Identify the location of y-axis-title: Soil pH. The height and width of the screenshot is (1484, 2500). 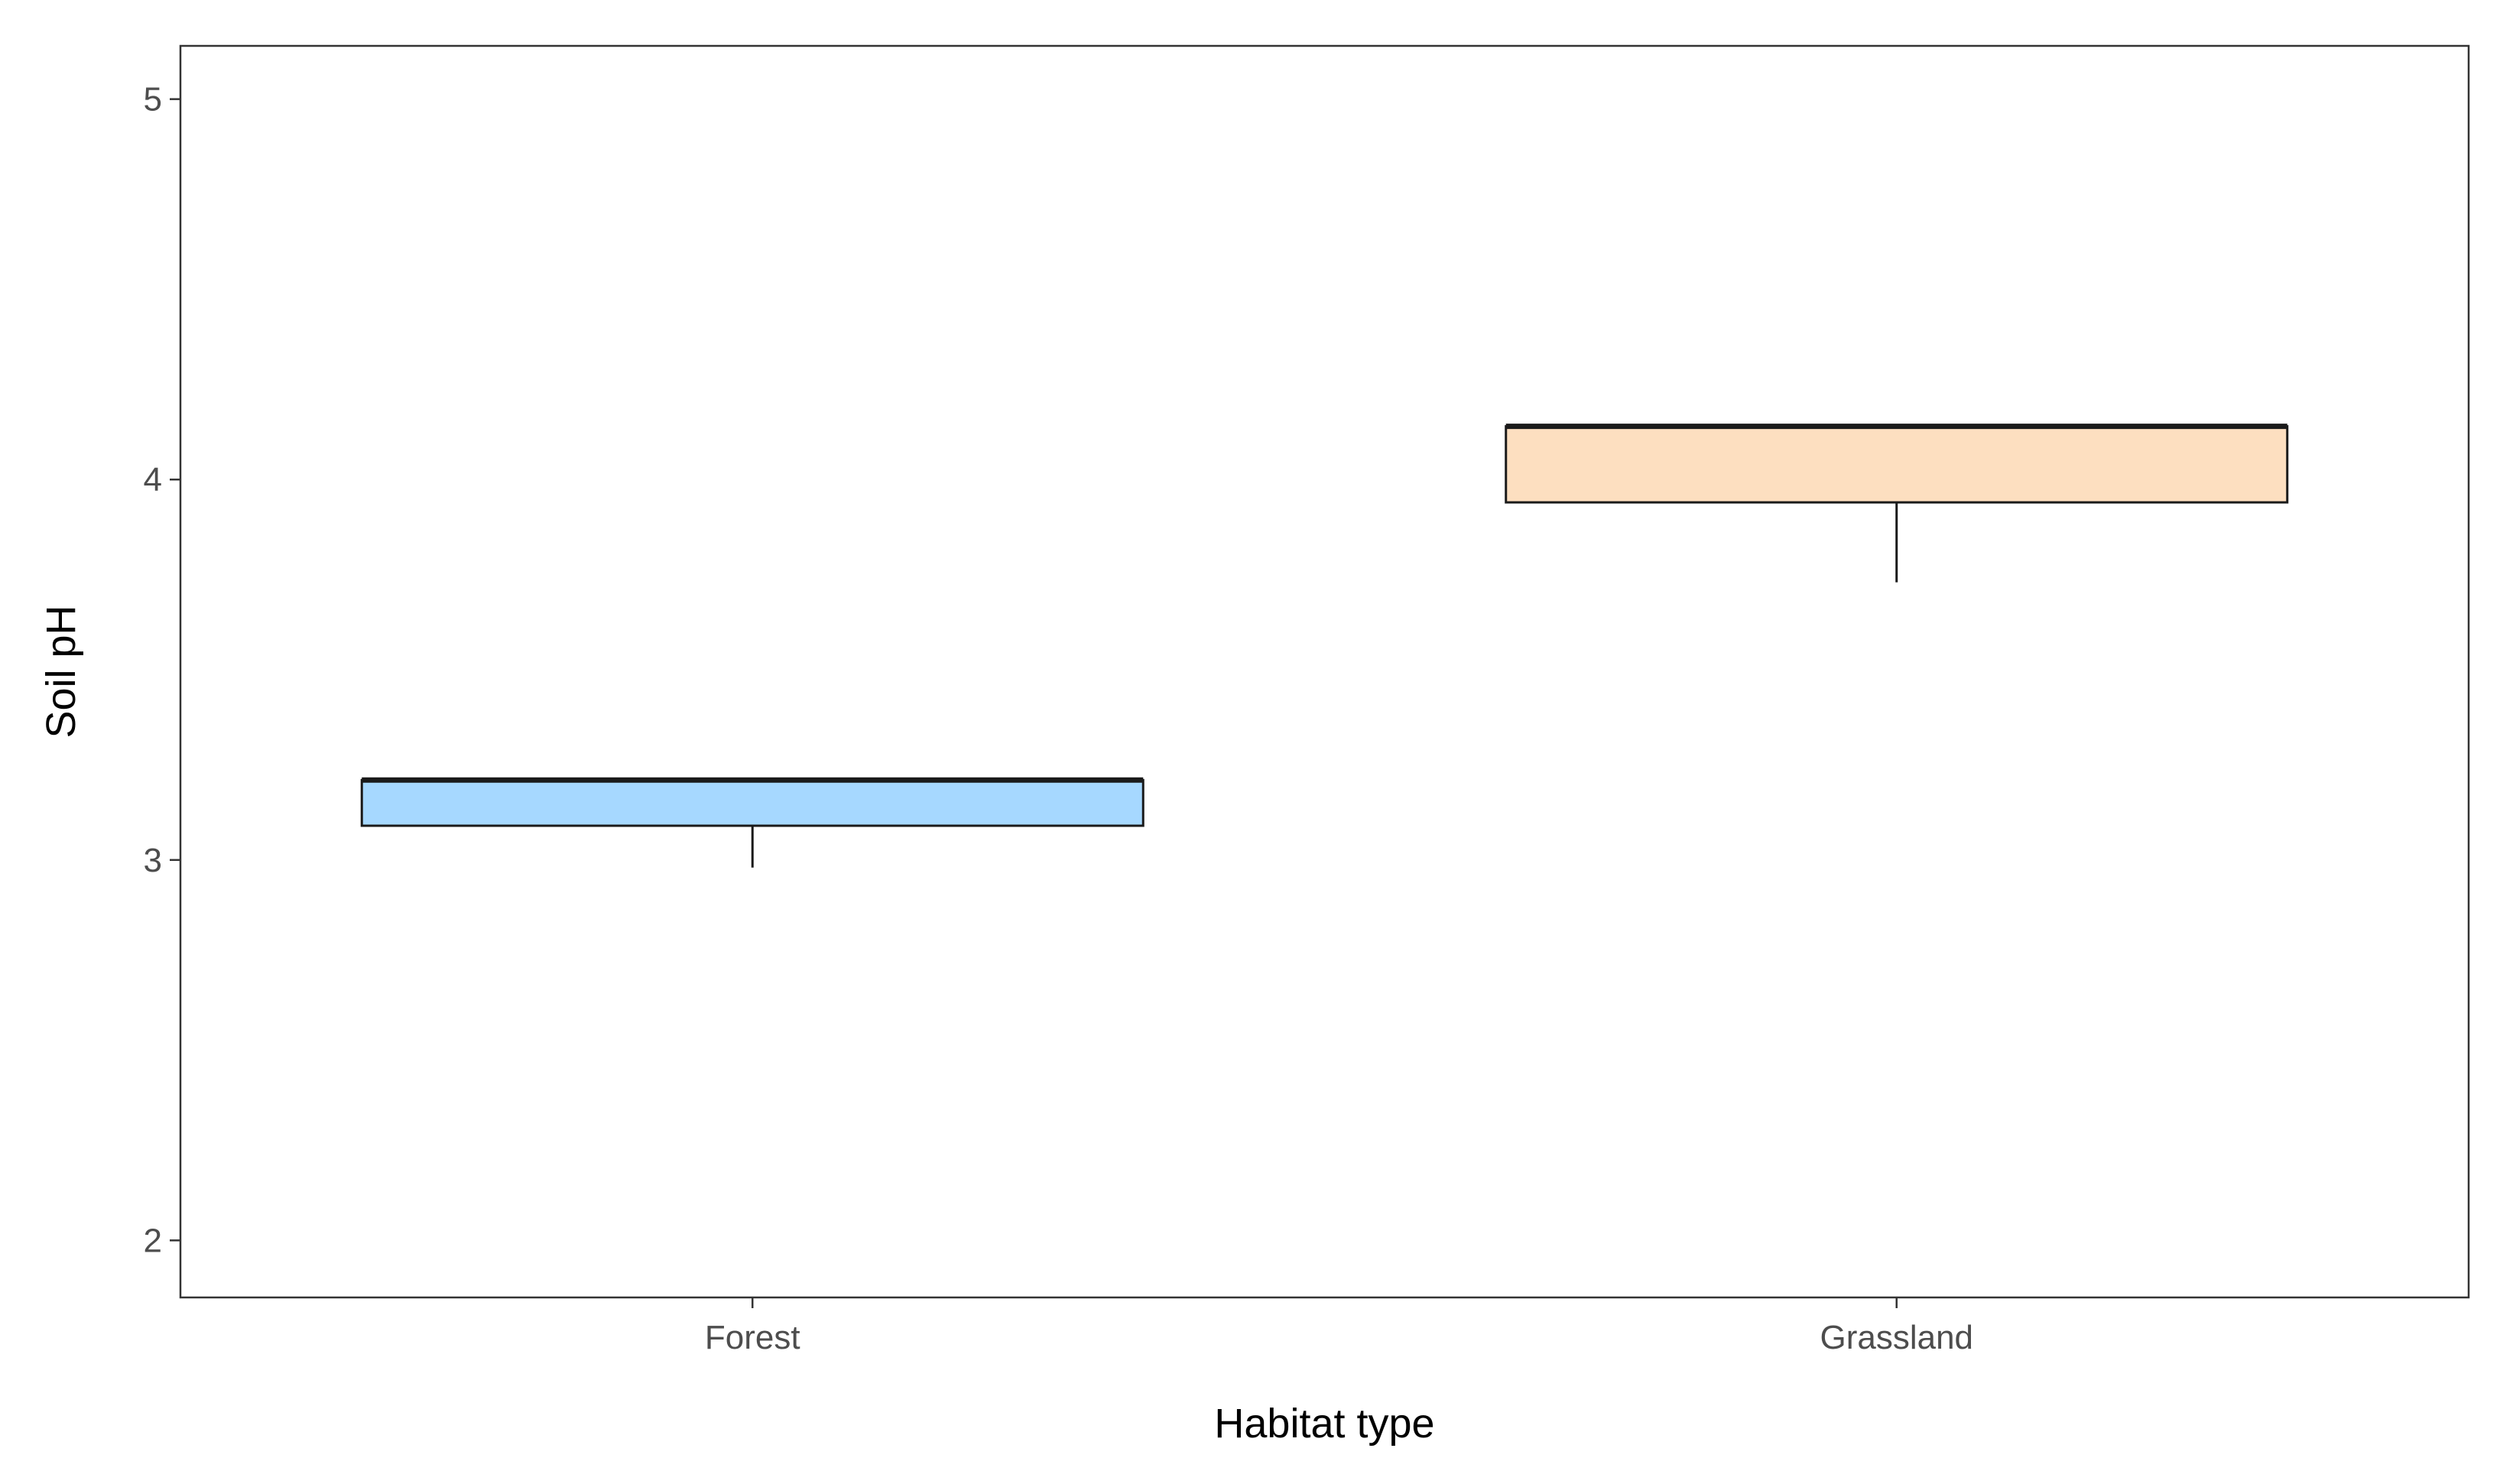
(61, 671).